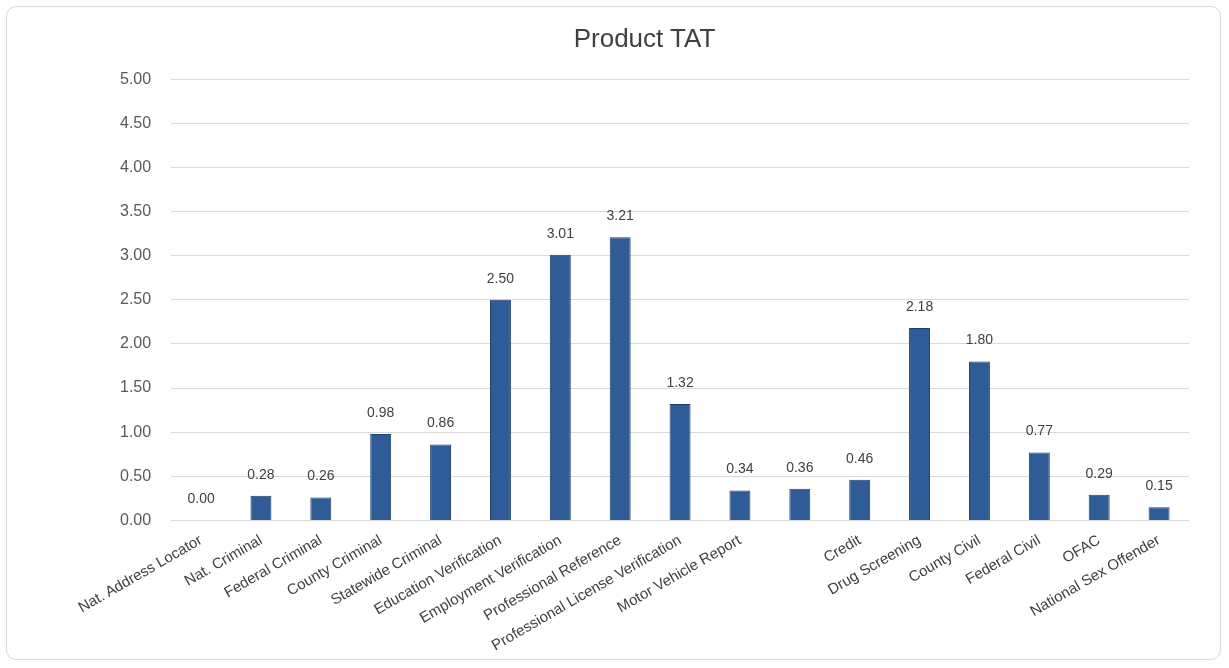 This screenshot has height=668, width=1229. Describe the element at coordinates (136, 299) in the screenshot. I see `y-tick-label: 2.50` at that location.